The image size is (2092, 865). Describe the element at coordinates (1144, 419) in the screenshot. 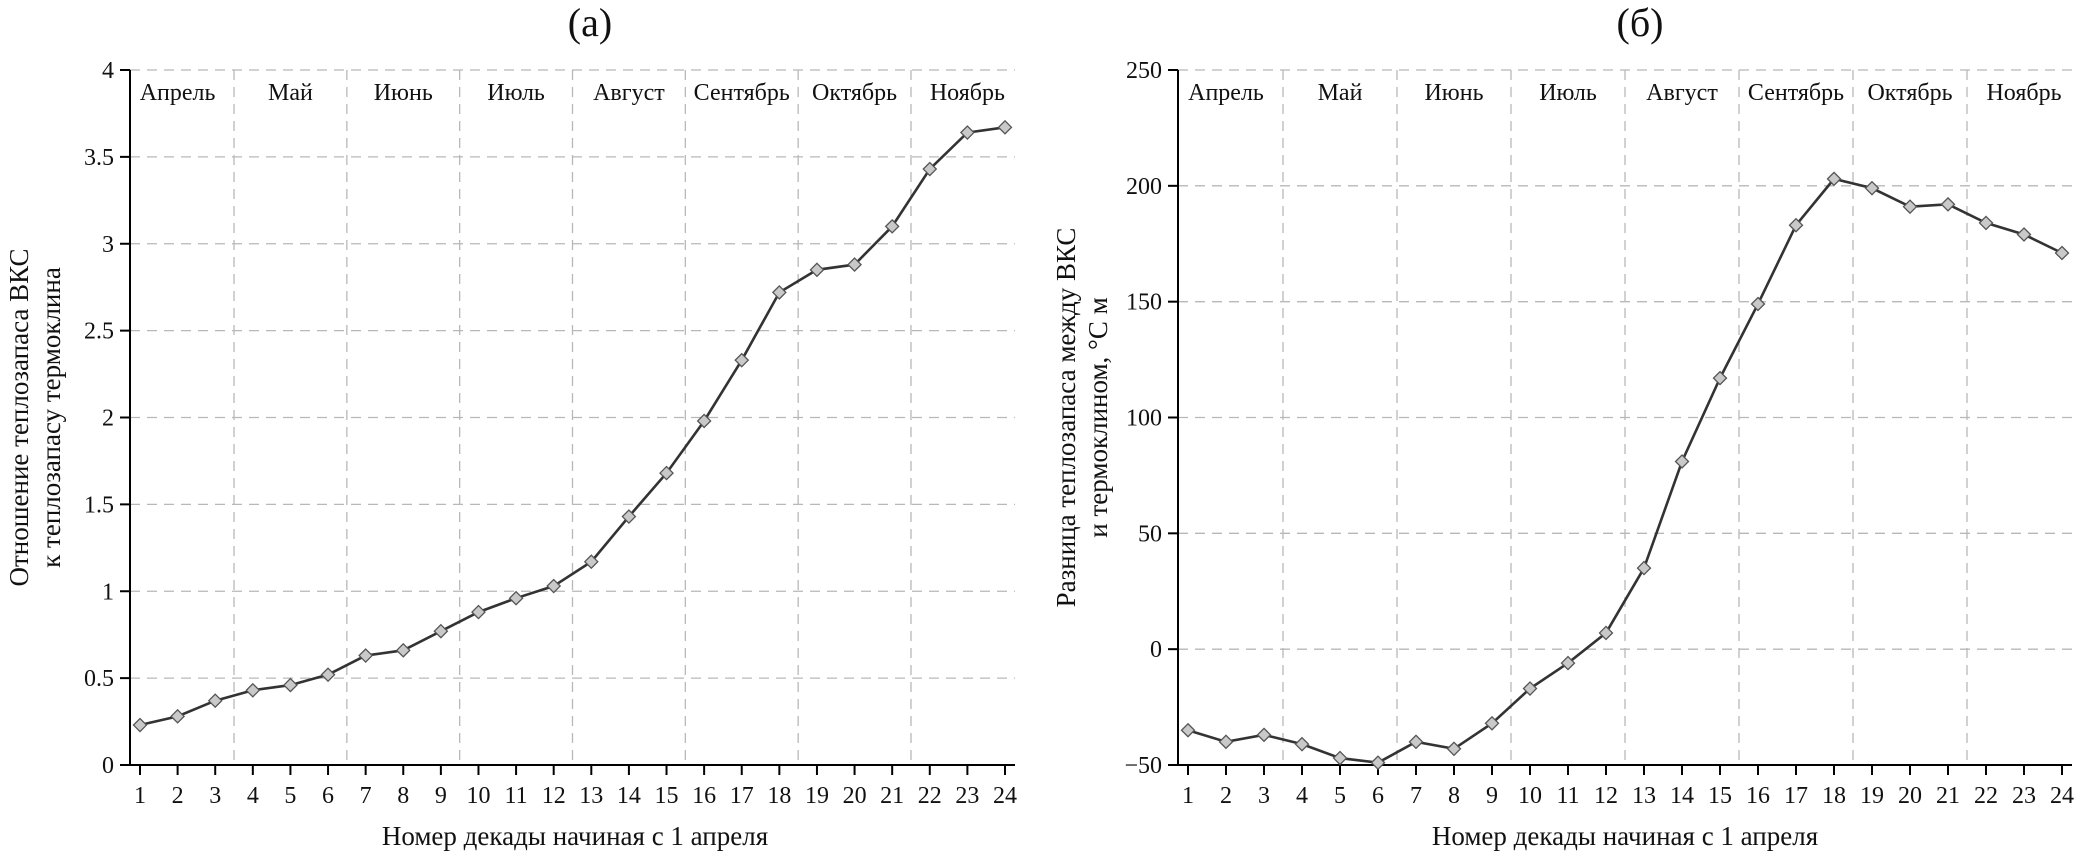

I see `y-tick-label: 100` at that location.